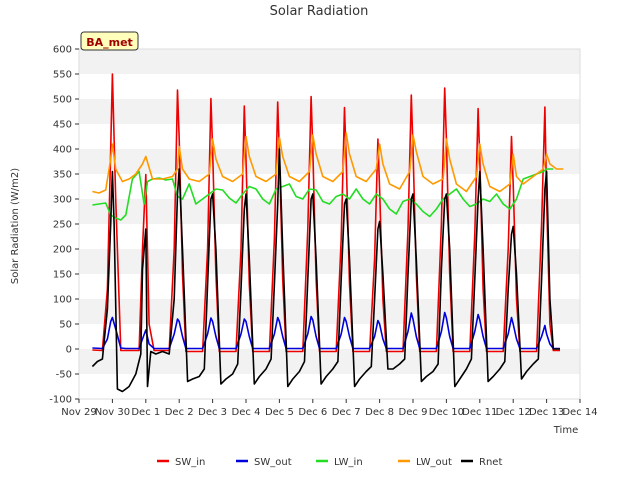  What do you see at coordinates (78, 412) in the screenshot?
I see `x-tick-label: Nov 29` at bounding box center [78, 412].